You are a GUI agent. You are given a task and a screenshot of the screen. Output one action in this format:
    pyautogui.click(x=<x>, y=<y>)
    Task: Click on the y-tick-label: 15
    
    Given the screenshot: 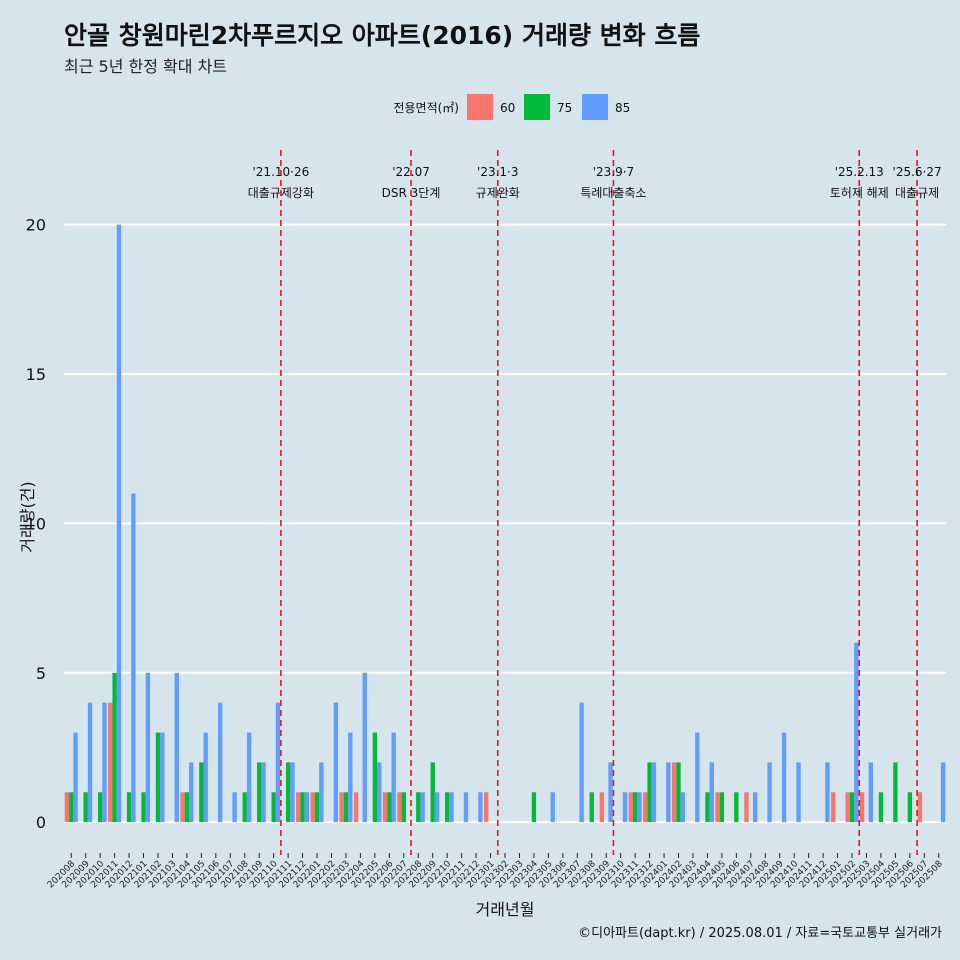 What is the action you would take?
    pyautogui.click(x=36, y=374)
    